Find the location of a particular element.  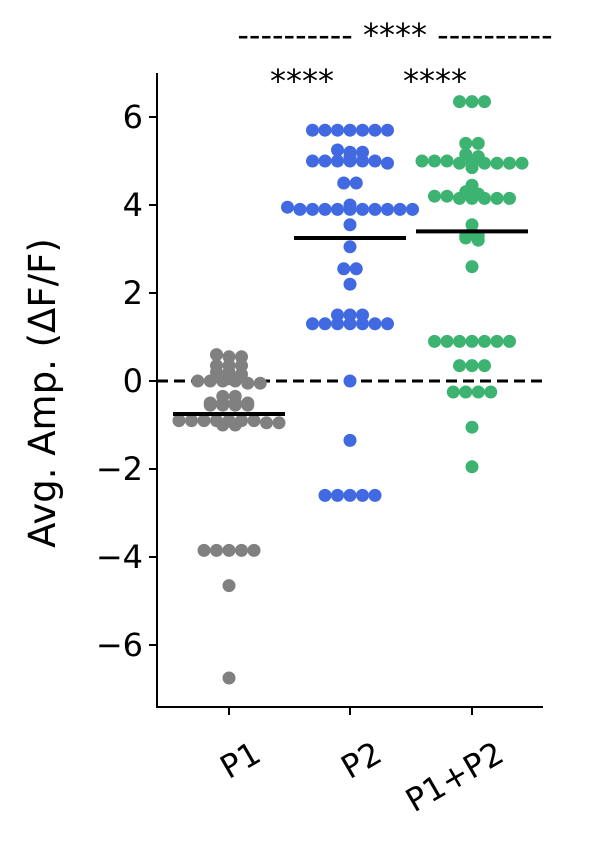

y-tick-label: −6 is located at coordinates (119, 645).